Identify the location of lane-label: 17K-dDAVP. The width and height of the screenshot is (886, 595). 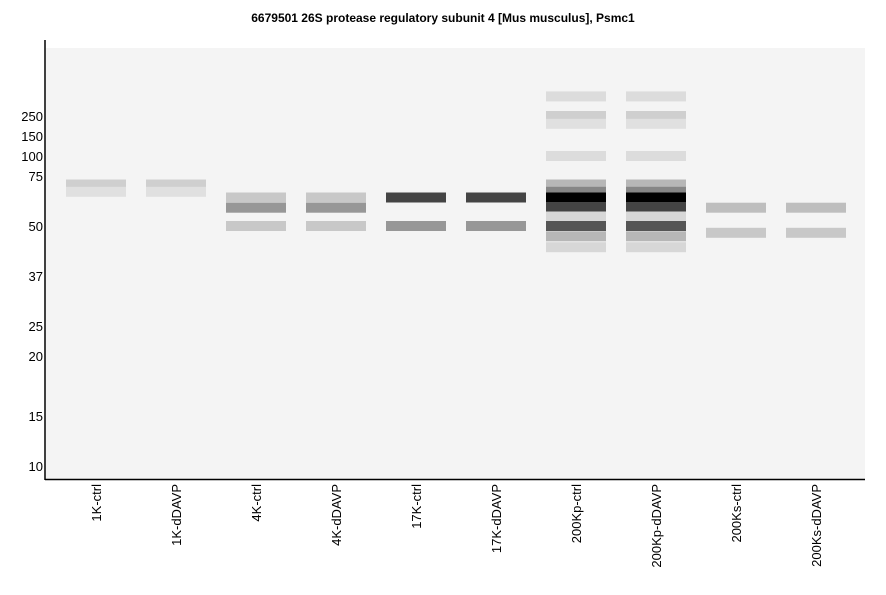
(496, 518).